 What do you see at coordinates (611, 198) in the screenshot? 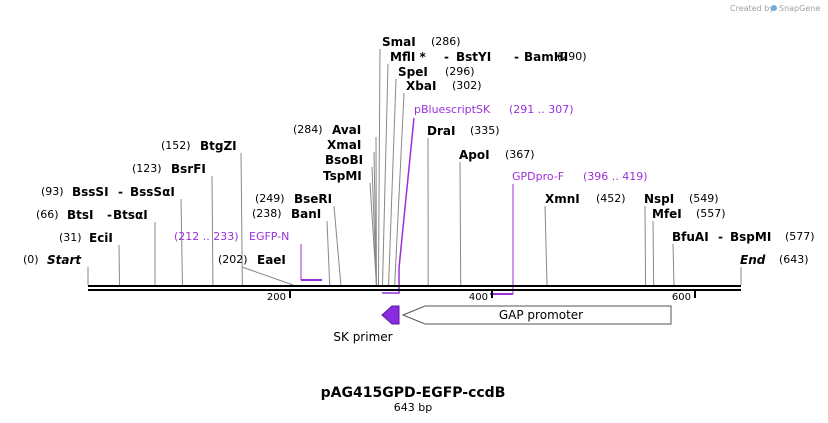
I see `svg-text: (452)` at bounding box center [611, 198].